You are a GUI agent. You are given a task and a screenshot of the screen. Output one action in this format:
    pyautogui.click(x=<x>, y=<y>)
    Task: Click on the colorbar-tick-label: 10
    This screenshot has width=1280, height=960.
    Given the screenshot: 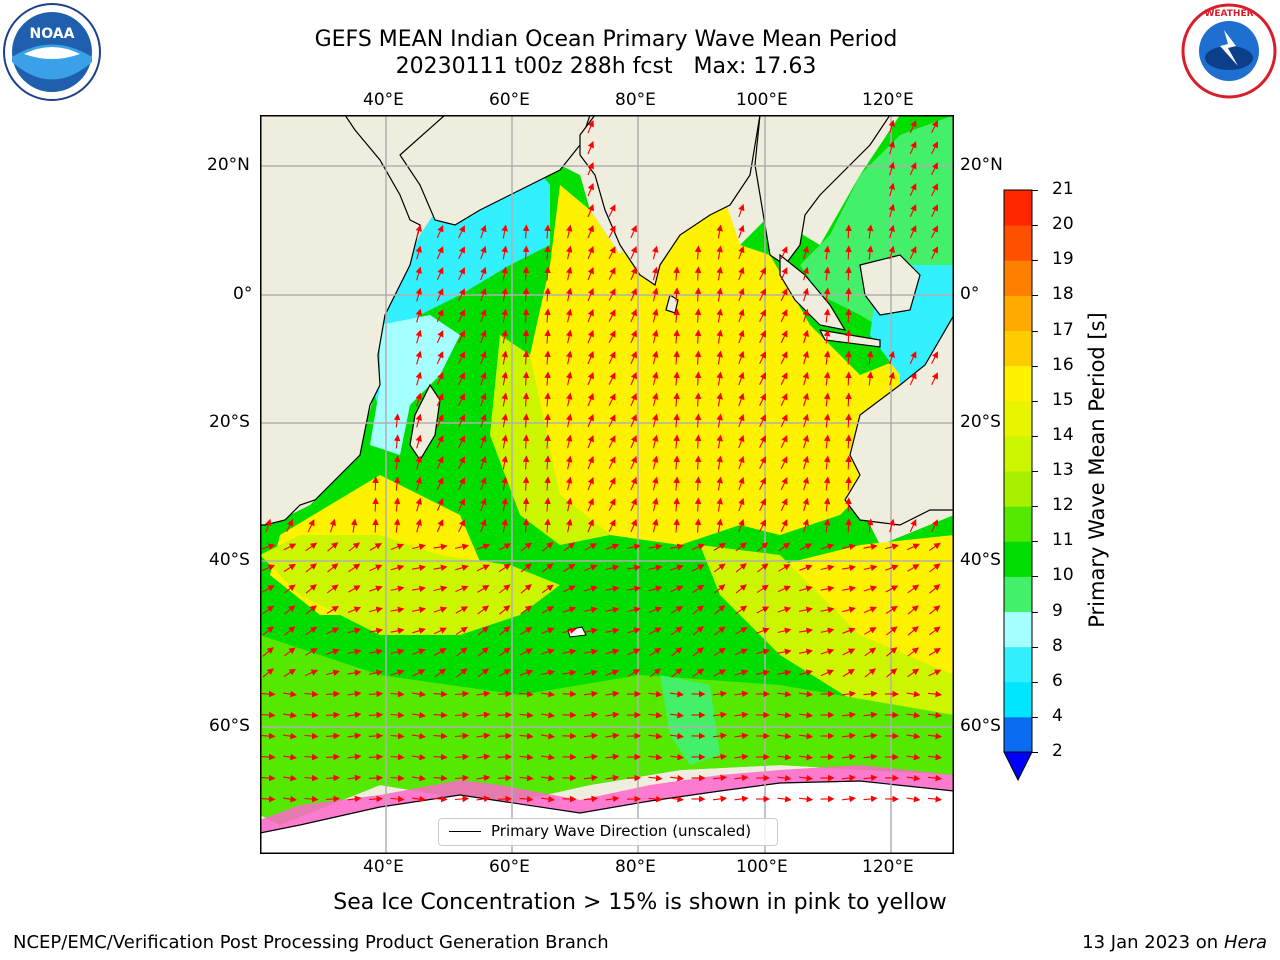 What is the action you would take?
    pyautogui.click(x=1063, y=575)
    